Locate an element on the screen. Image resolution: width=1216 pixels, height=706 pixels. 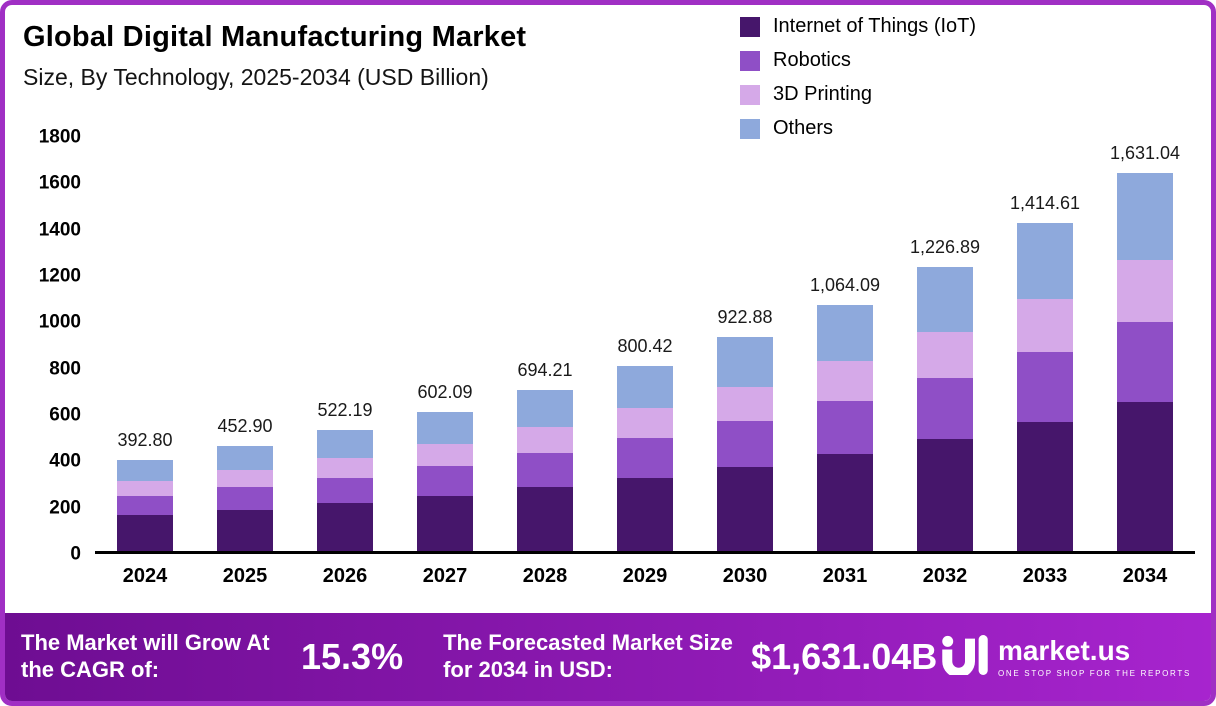
bar-total-label: 1,631.04 is located at coordinates (1145, 153).